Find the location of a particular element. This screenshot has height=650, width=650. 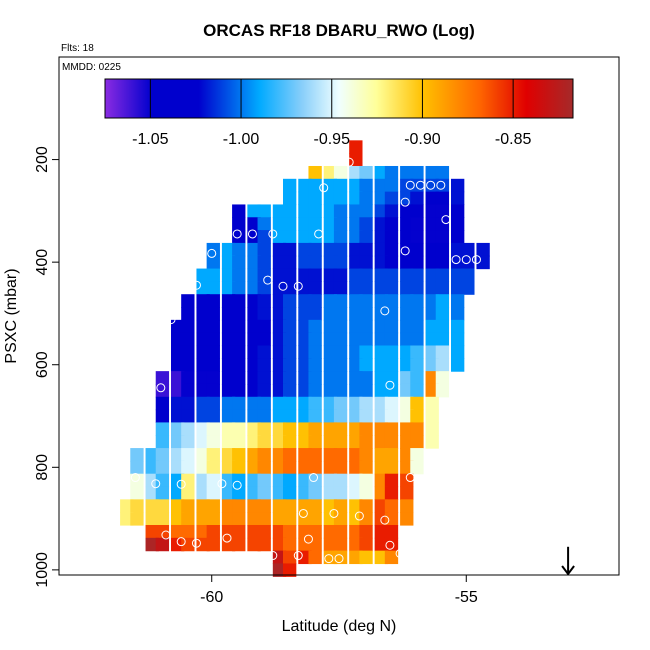

chart-title: ORCAS RF18 DBARU_RWO (Log) is located at coordinates (339, 30).